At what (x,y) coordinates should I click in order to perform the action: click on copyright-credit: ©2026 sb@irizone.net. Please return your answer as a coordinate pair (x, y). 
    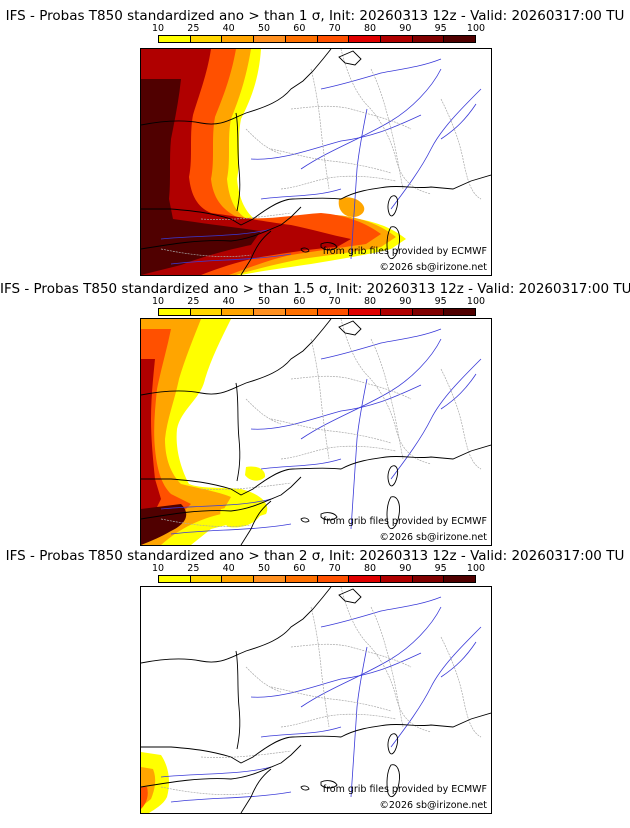
    Looking at the image, I should click on (433, 267).